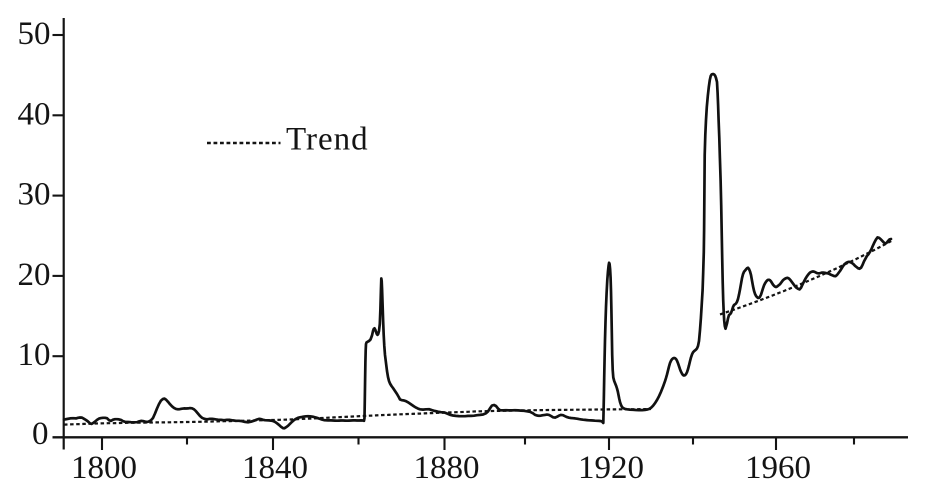 This screenshot has height=496, width=926. I want to click on svg-text: 10, so click(34, 355).